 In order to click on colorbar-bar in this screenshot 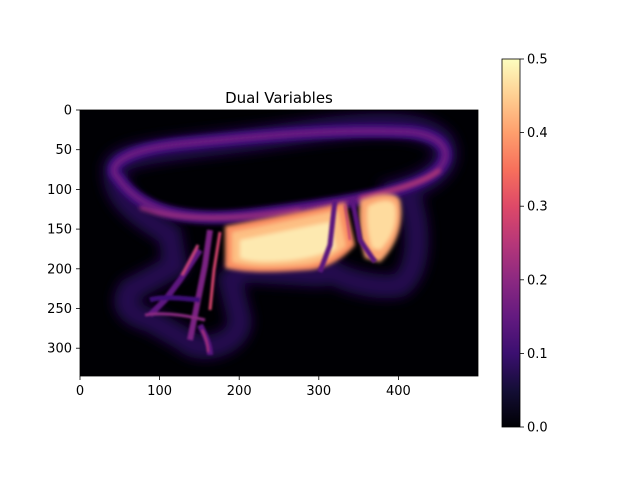, I will do `click(511, 243)`.